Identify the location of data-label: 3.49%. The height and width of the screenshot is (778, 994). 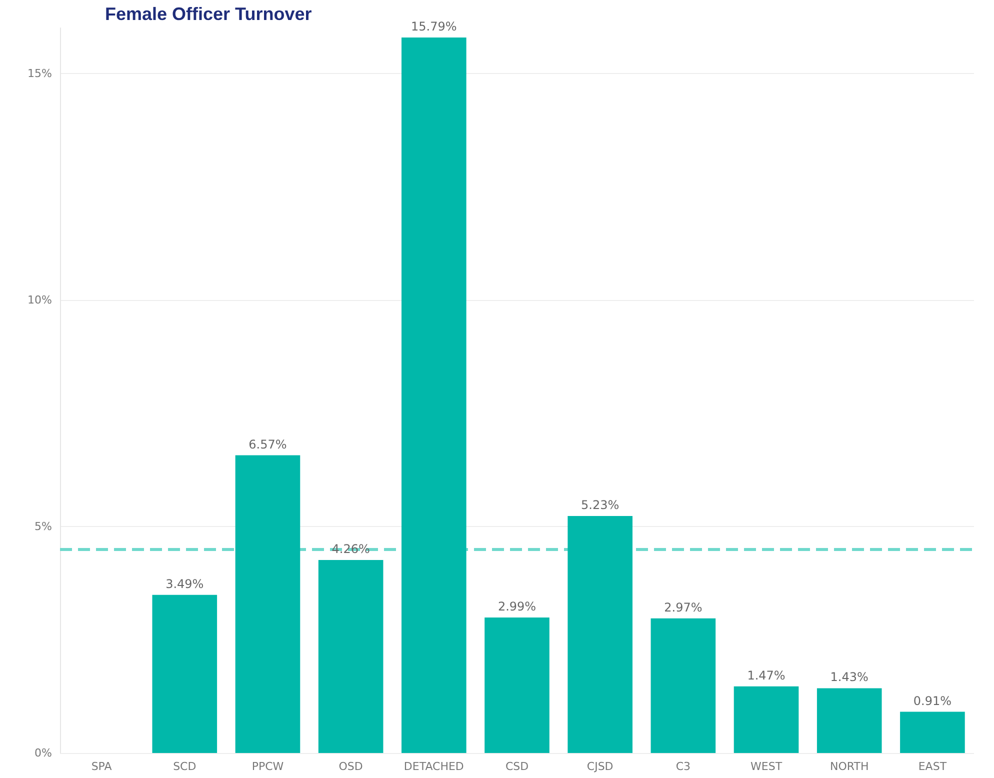
(185, 583).